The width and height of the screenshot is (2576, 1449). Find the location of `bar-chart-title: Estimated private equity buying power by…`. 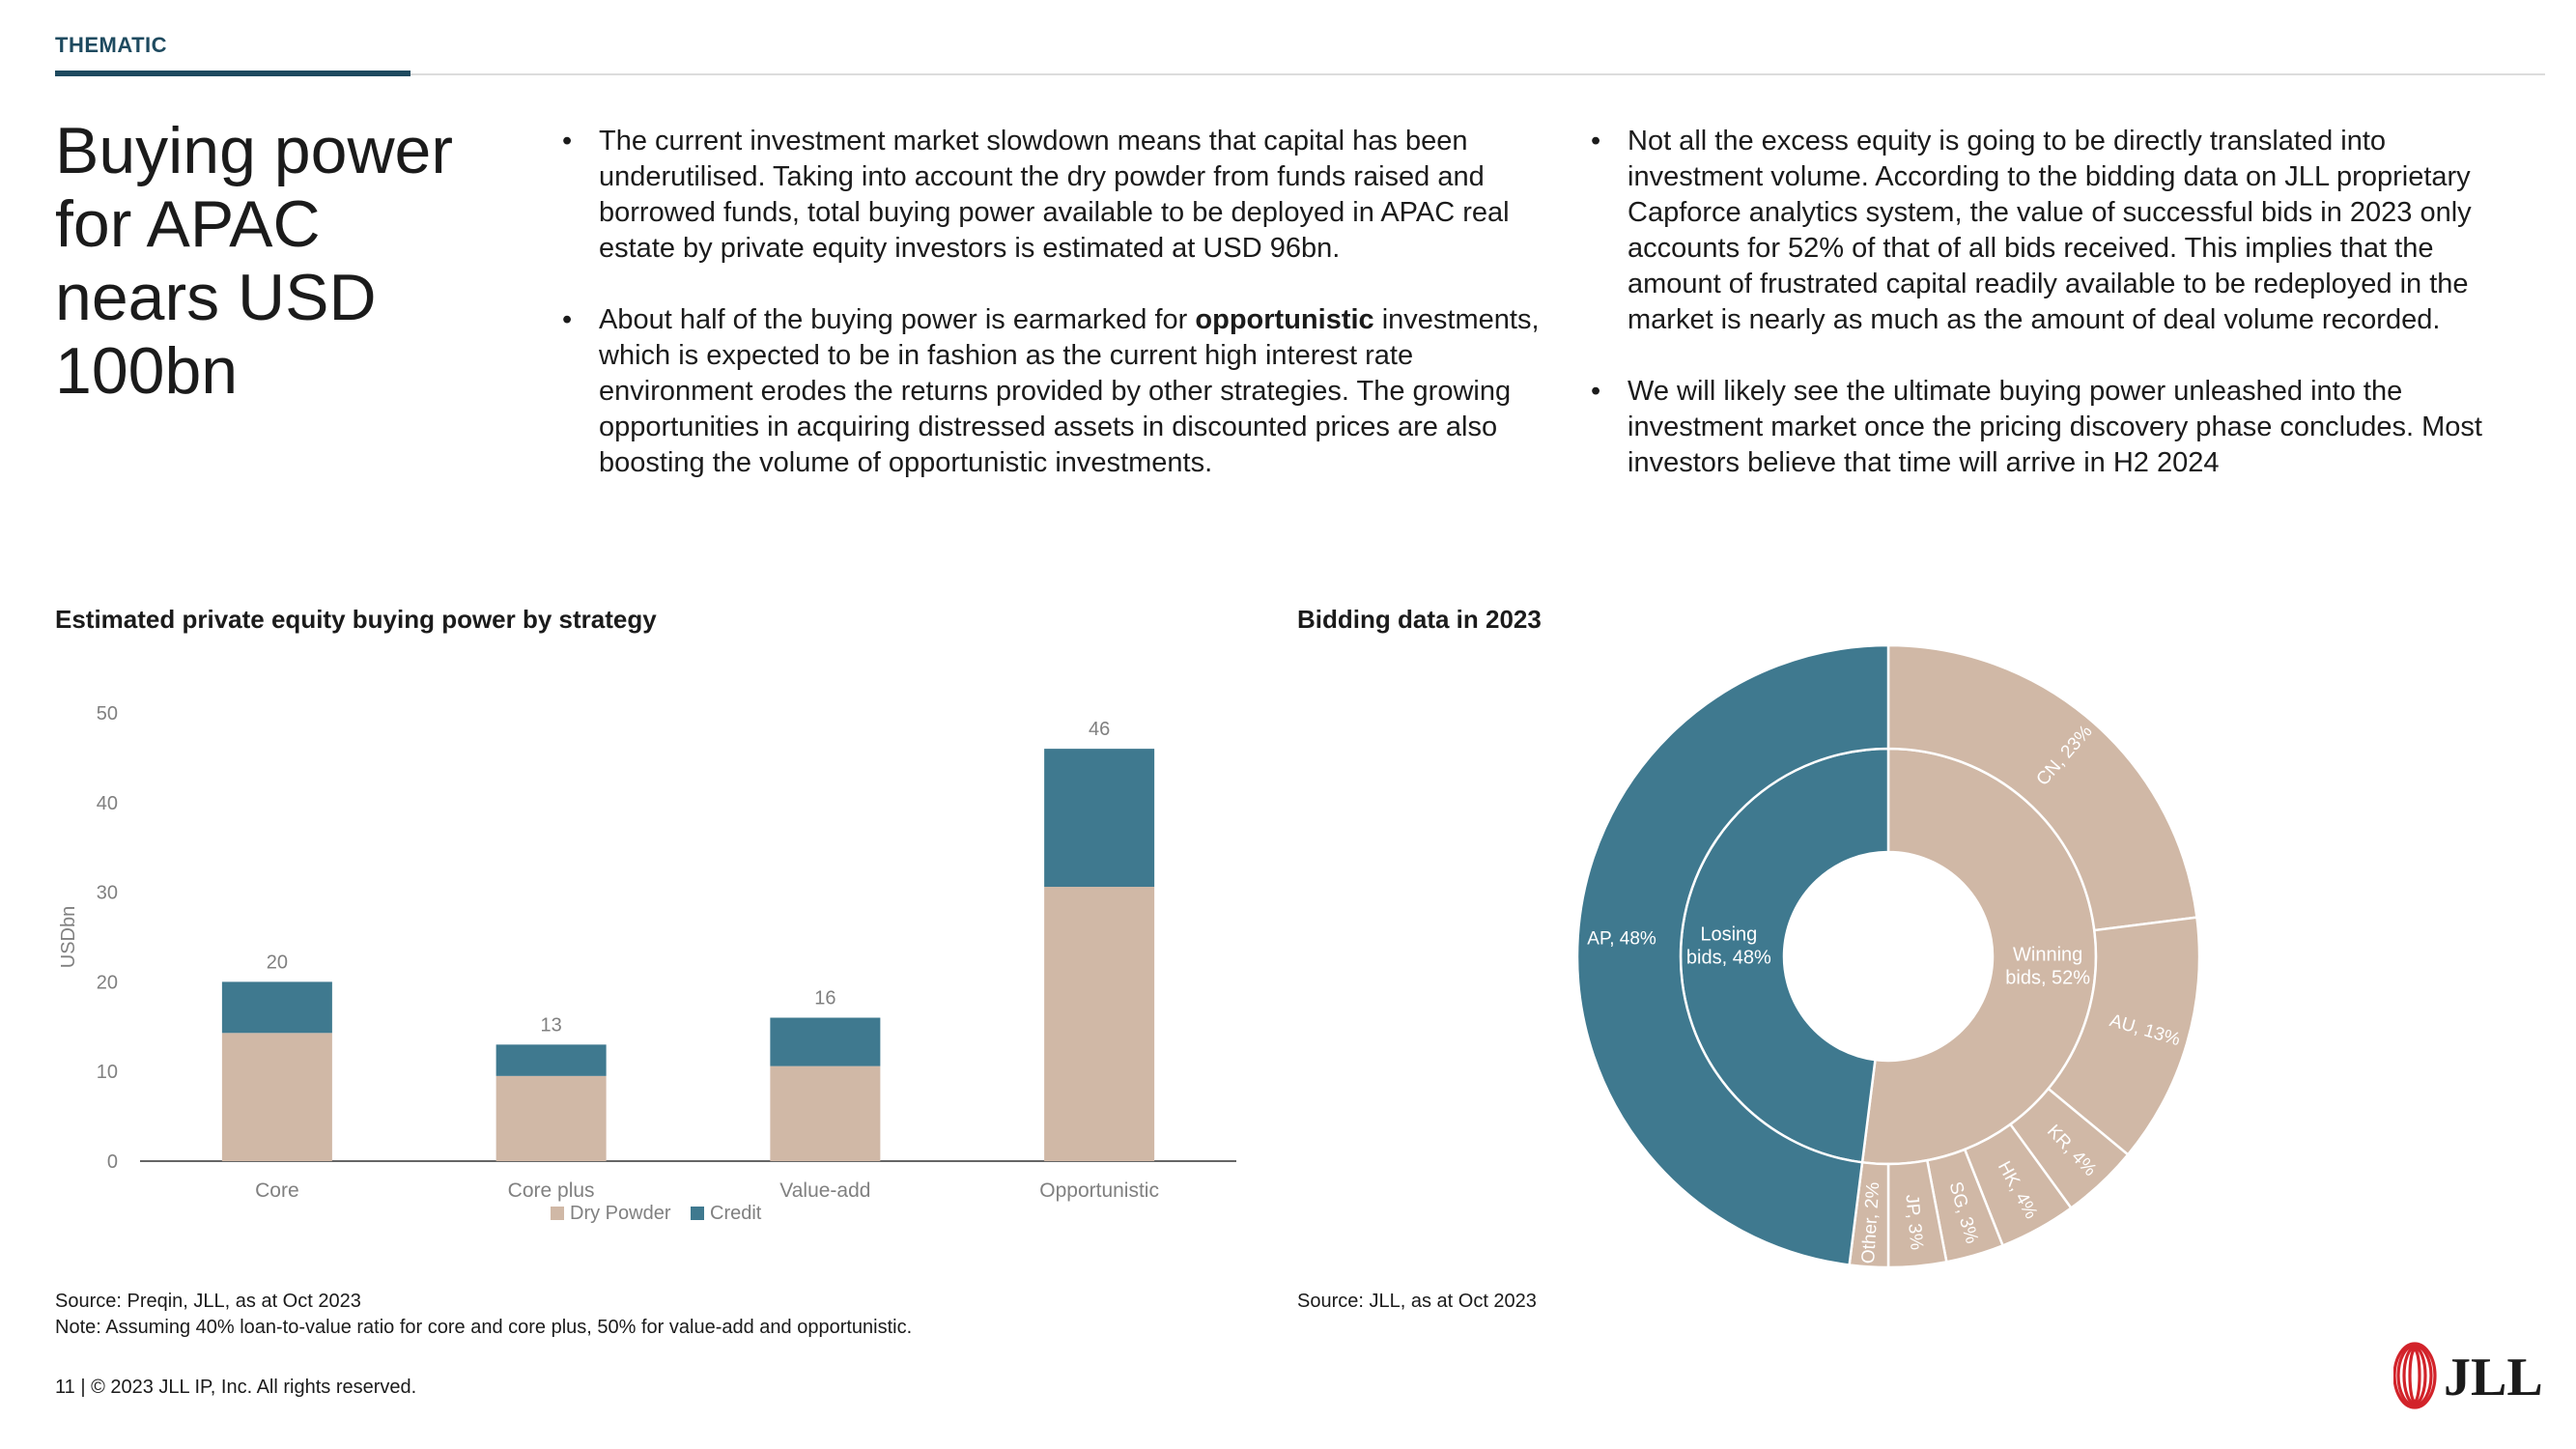

bar-chart-title: Estimated private equity buying power by… is located at coordinates (356, 619).